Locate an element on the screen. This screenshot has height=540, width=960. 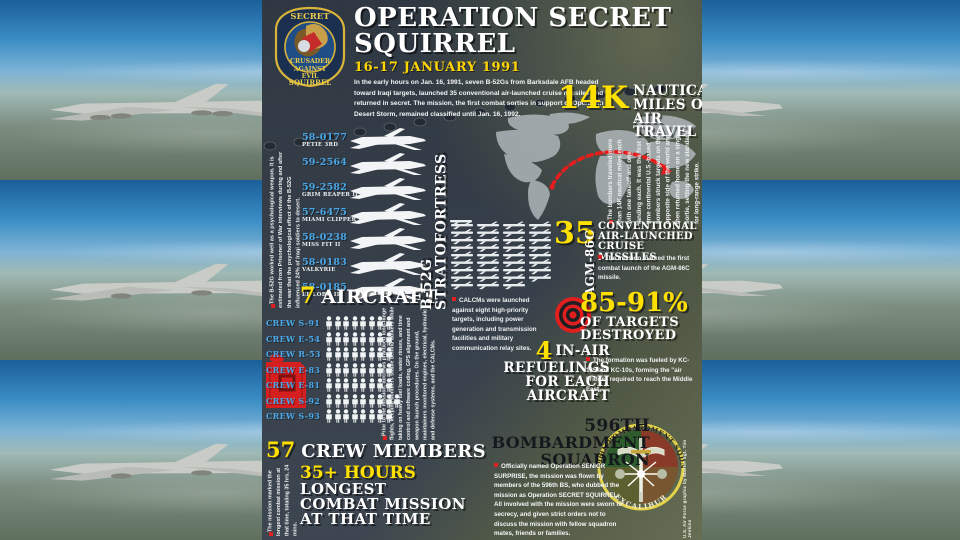
targets-destroyed-line-2: DESTROYED is located at coordinates (628, 336).